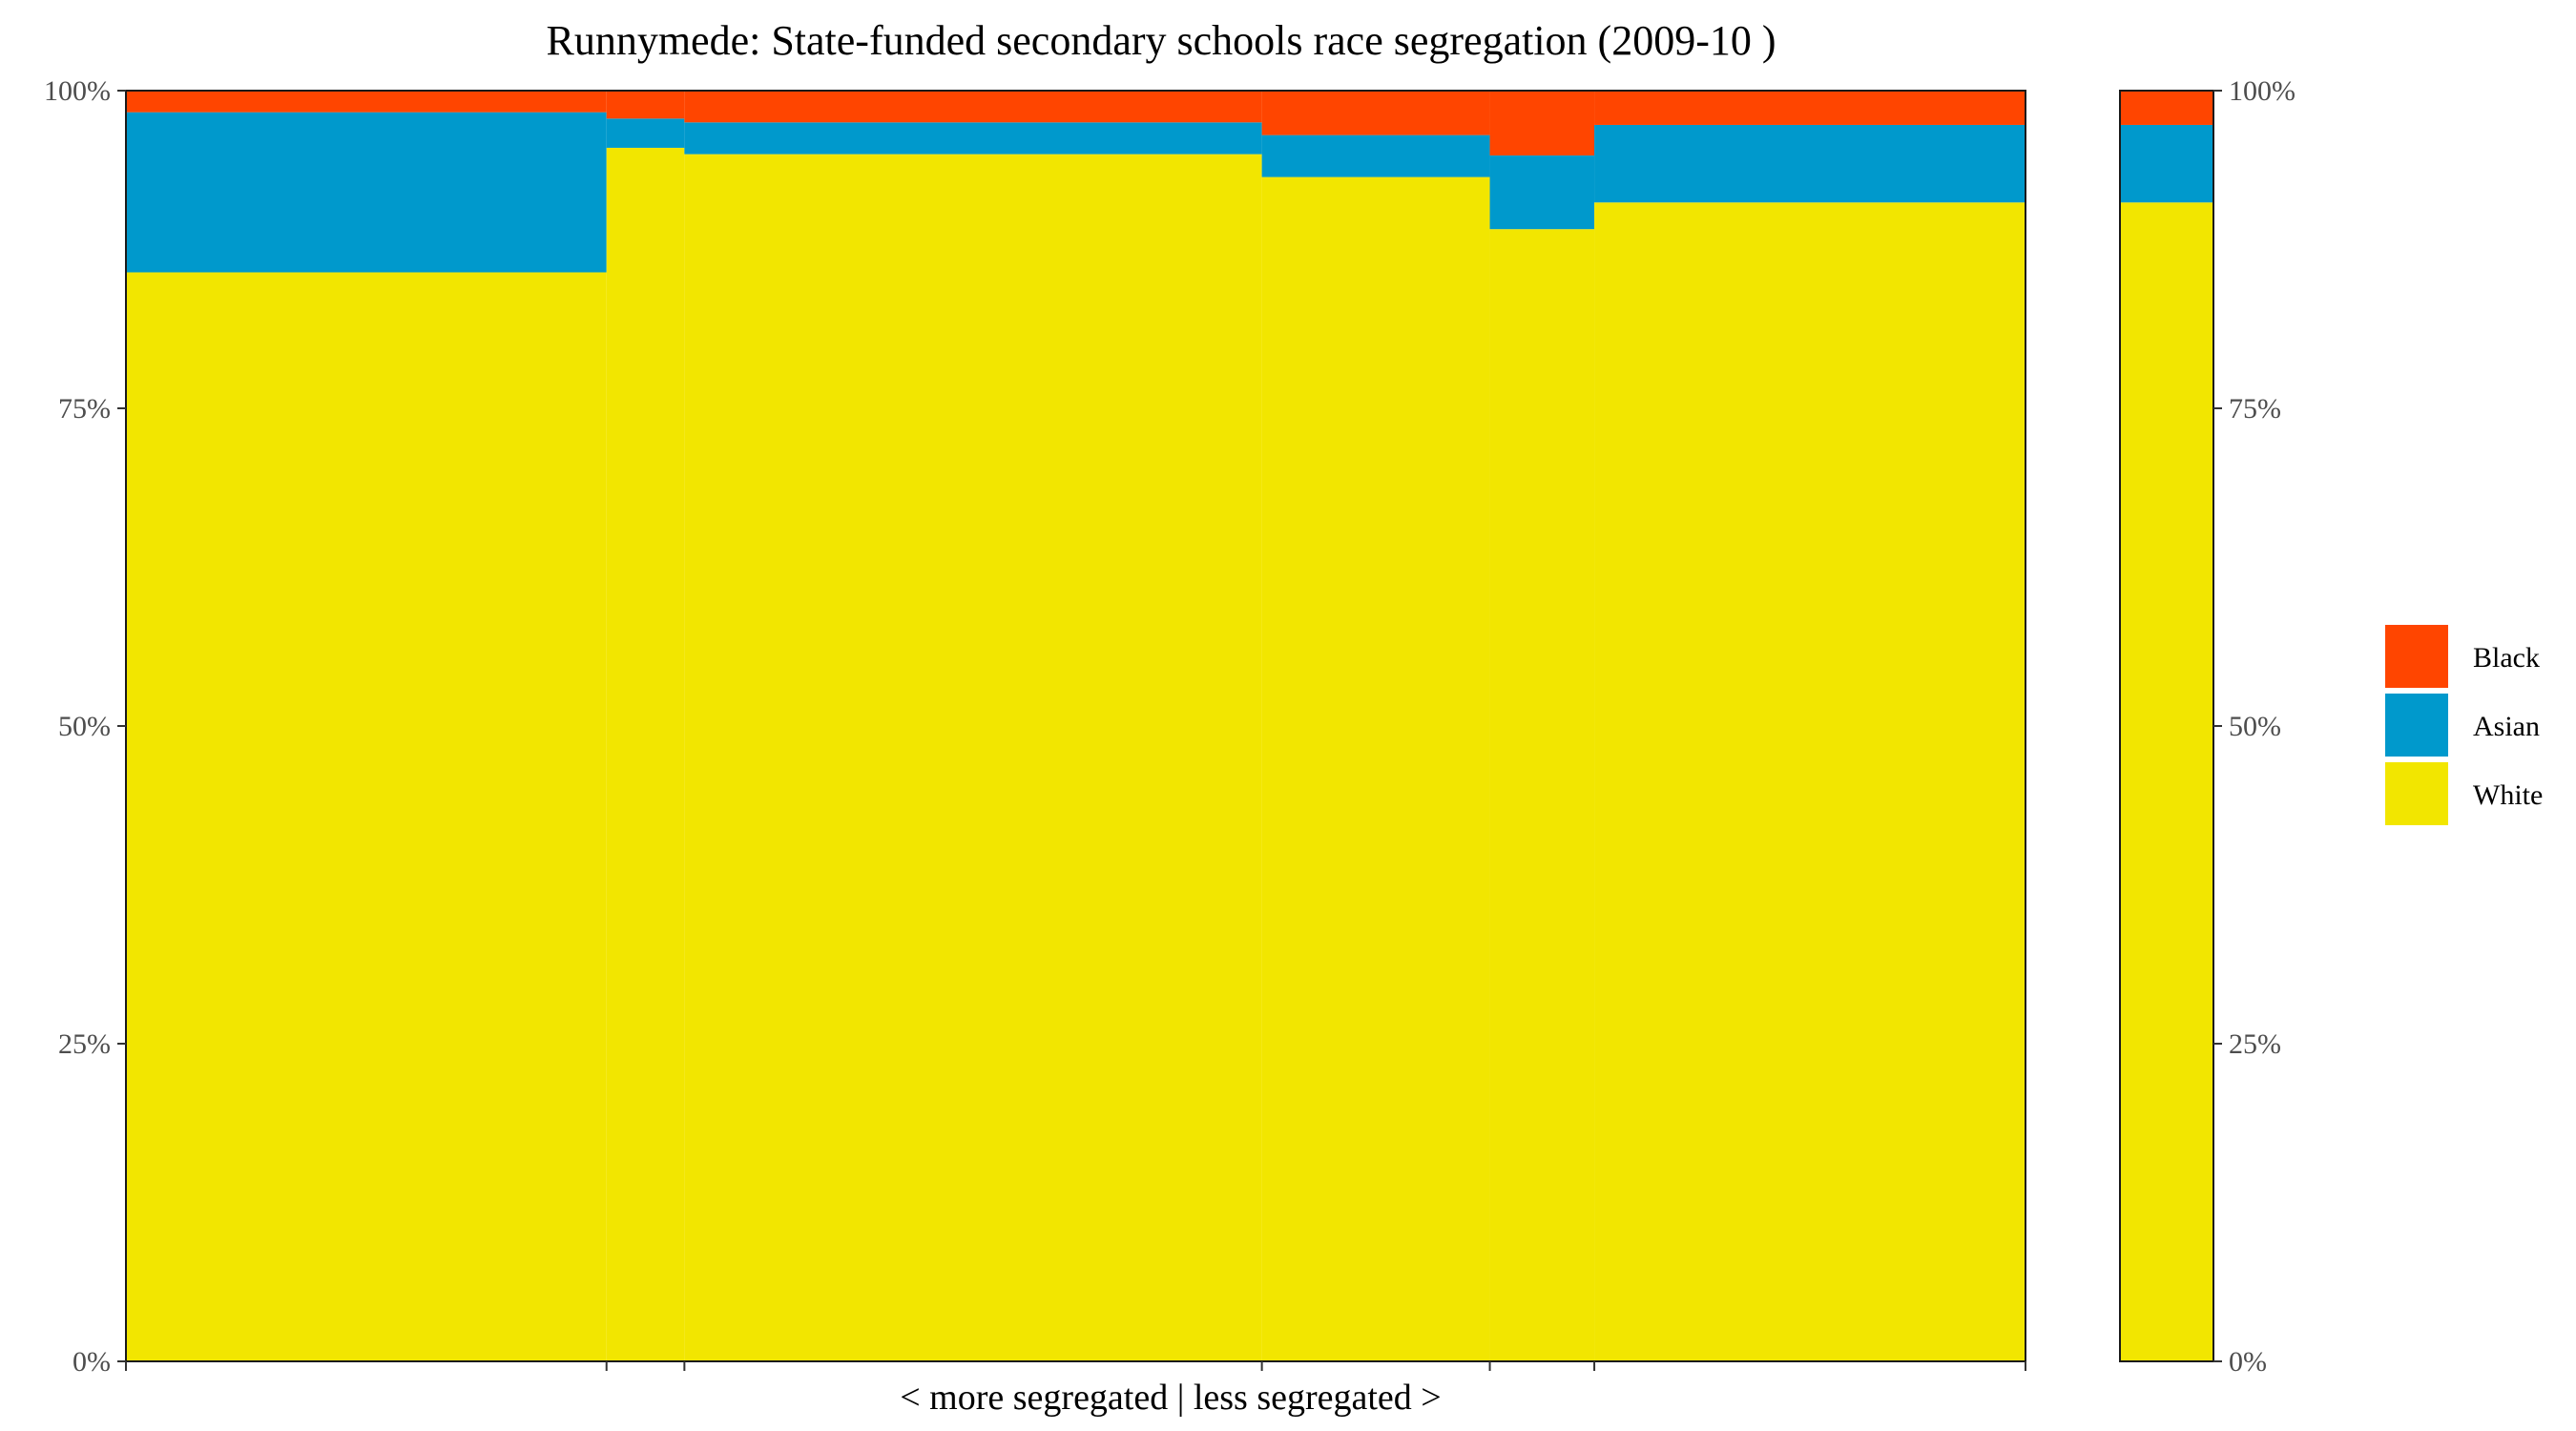 The image size is (2576, 1431). Describe the element at coordinates (2506, 726) in the screenshot. I see `legend-label-asian: Asian` at that location.